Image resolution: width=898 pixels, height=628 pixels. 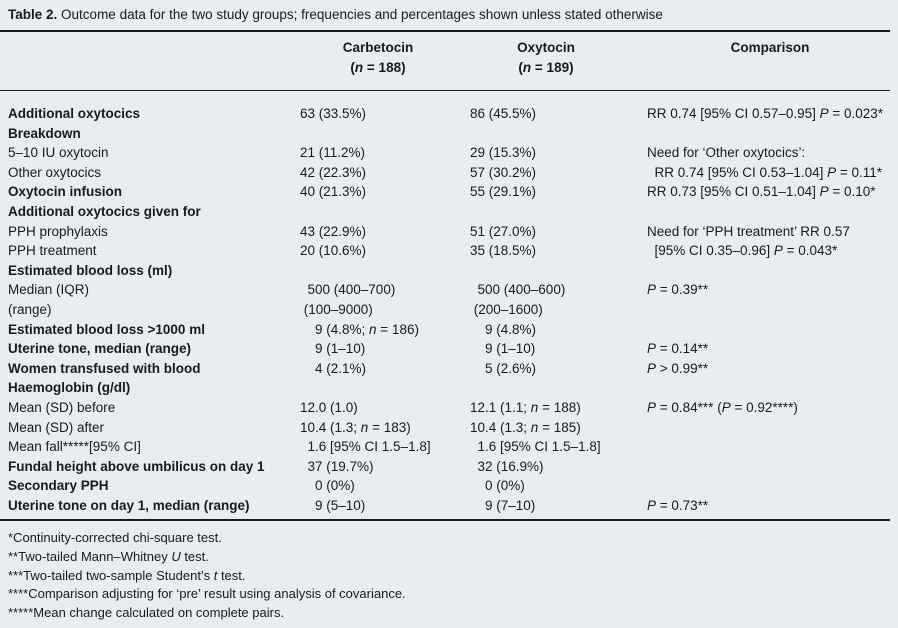 I want to click on cell-oxytocin: 9 (4.8%), so click(x=503, y=329).